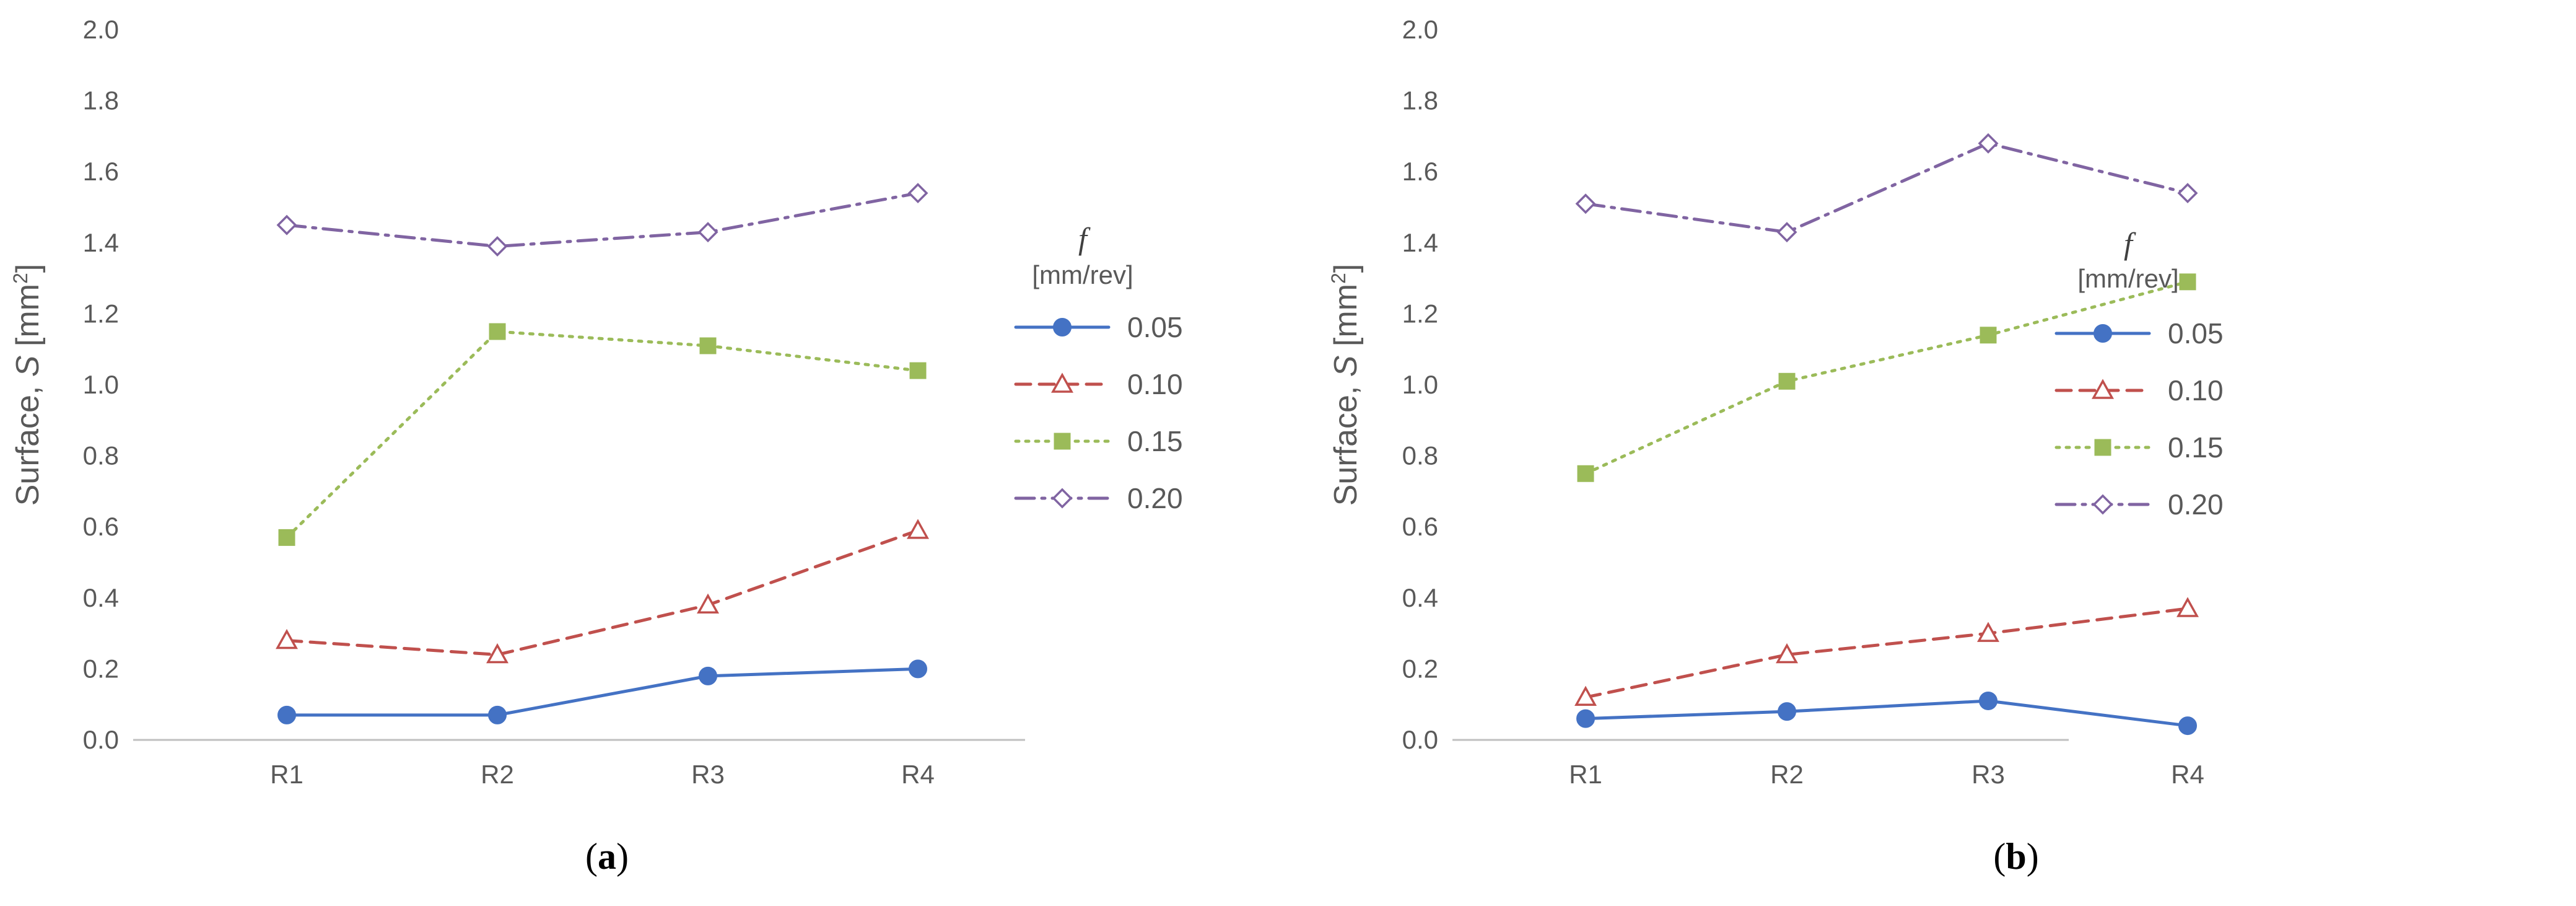  I want to click on y-tick-label: 0.4, so click(101, 597).